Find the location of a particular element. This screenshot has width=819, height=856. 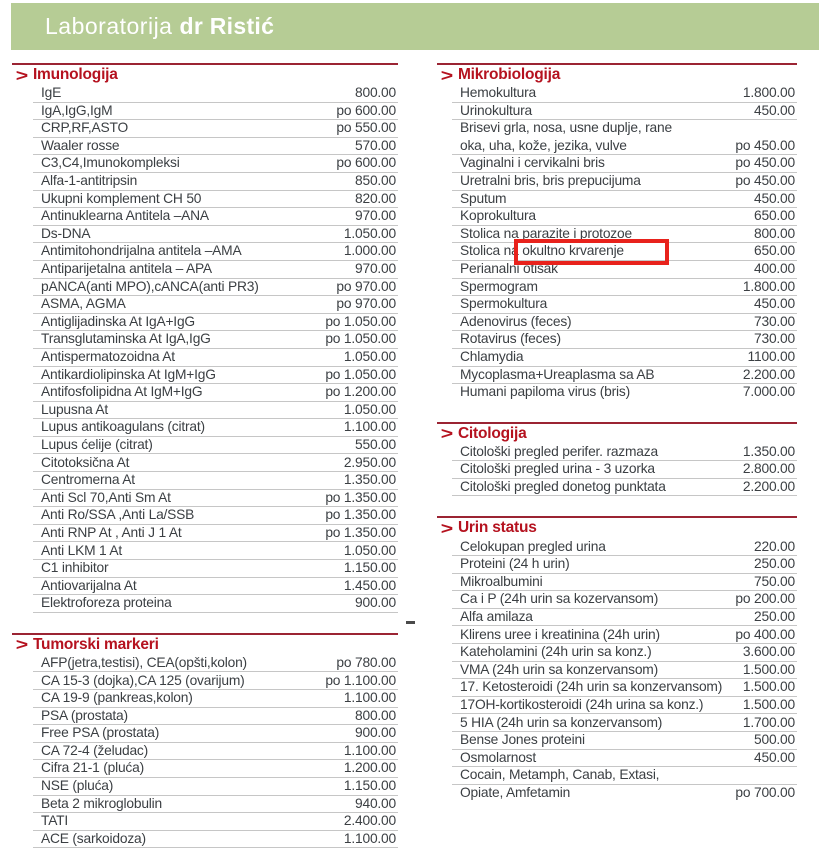

item-name: Celokupan pregled urina is located at coordinates (533, 546).